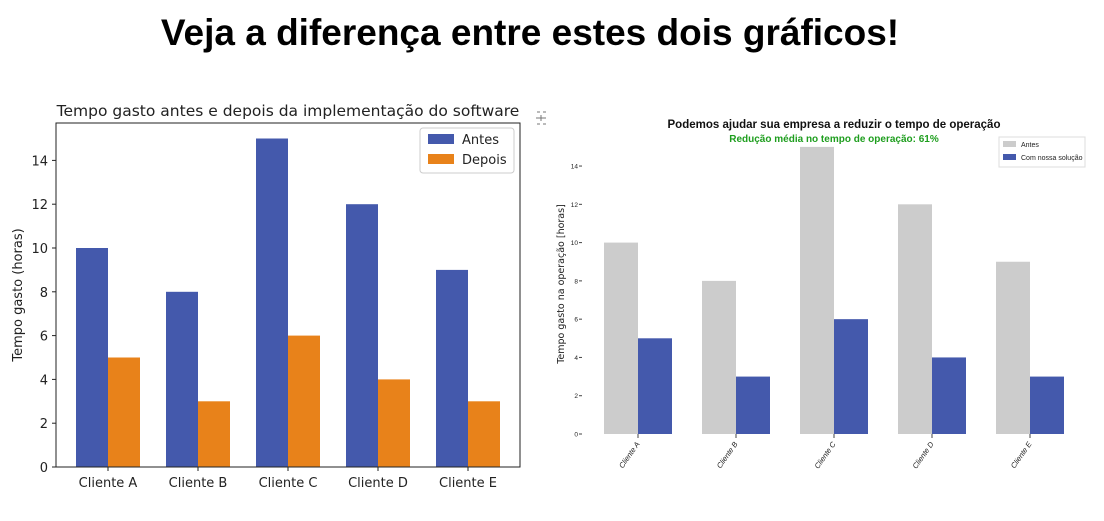 The image size is (1104, 521). I want to click on chart-right-ylabel: Tempo gasto na operação [horas], so click(561, 284).